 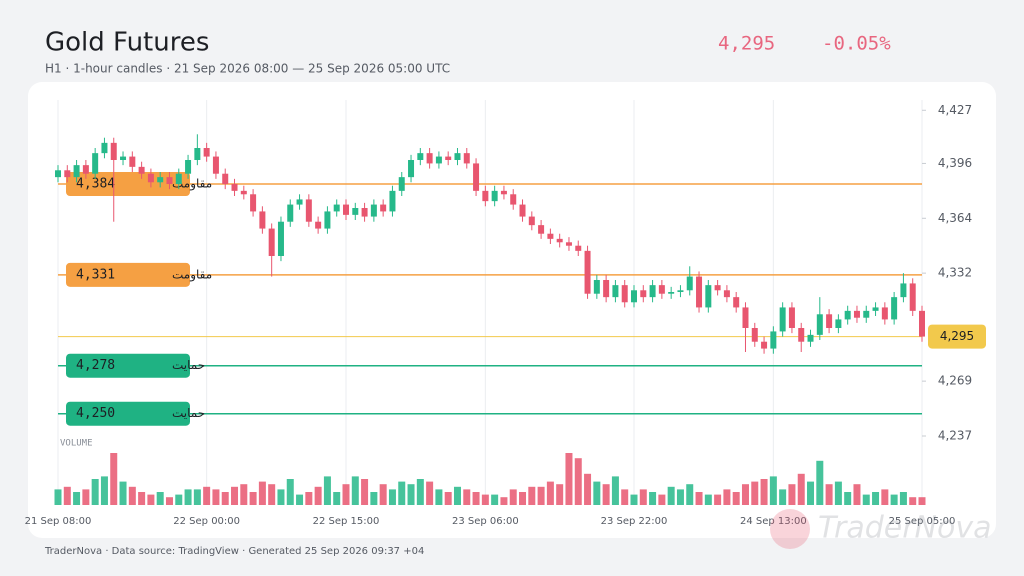 What do you see at coordinates (955, 273) in the screenshot?
I see `y-tick-label: 4,332` at bounding box center [955, 273].